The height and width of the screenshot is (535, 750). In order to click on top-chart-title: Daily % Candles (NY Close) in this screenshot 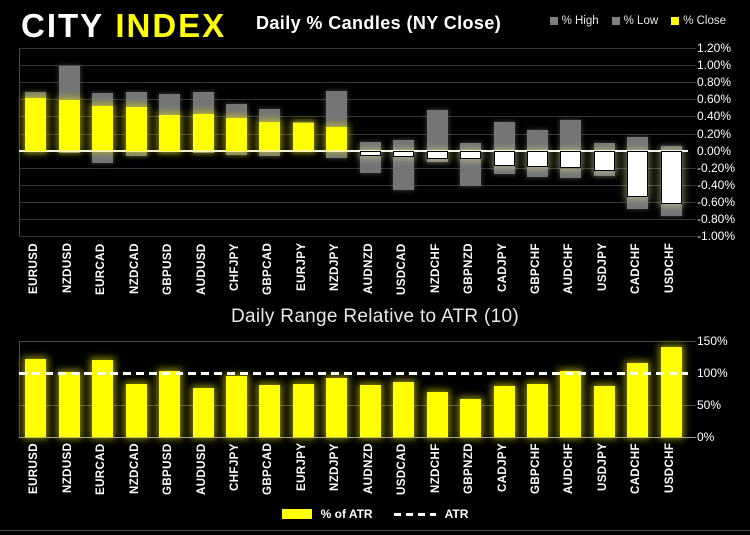, I will do `click(379, 23)`.